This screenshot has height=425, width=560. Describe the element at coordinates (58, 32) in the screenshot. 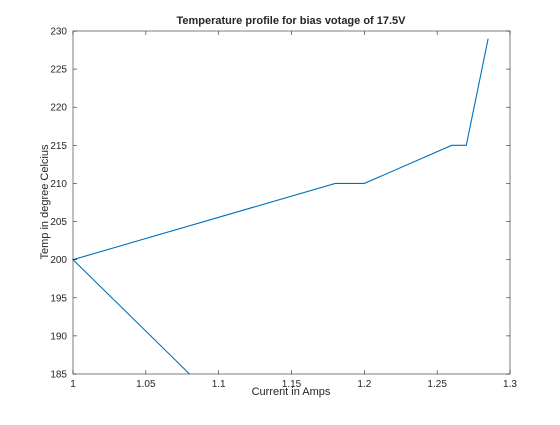

I see `y-tick-label-9: 230` at that location.